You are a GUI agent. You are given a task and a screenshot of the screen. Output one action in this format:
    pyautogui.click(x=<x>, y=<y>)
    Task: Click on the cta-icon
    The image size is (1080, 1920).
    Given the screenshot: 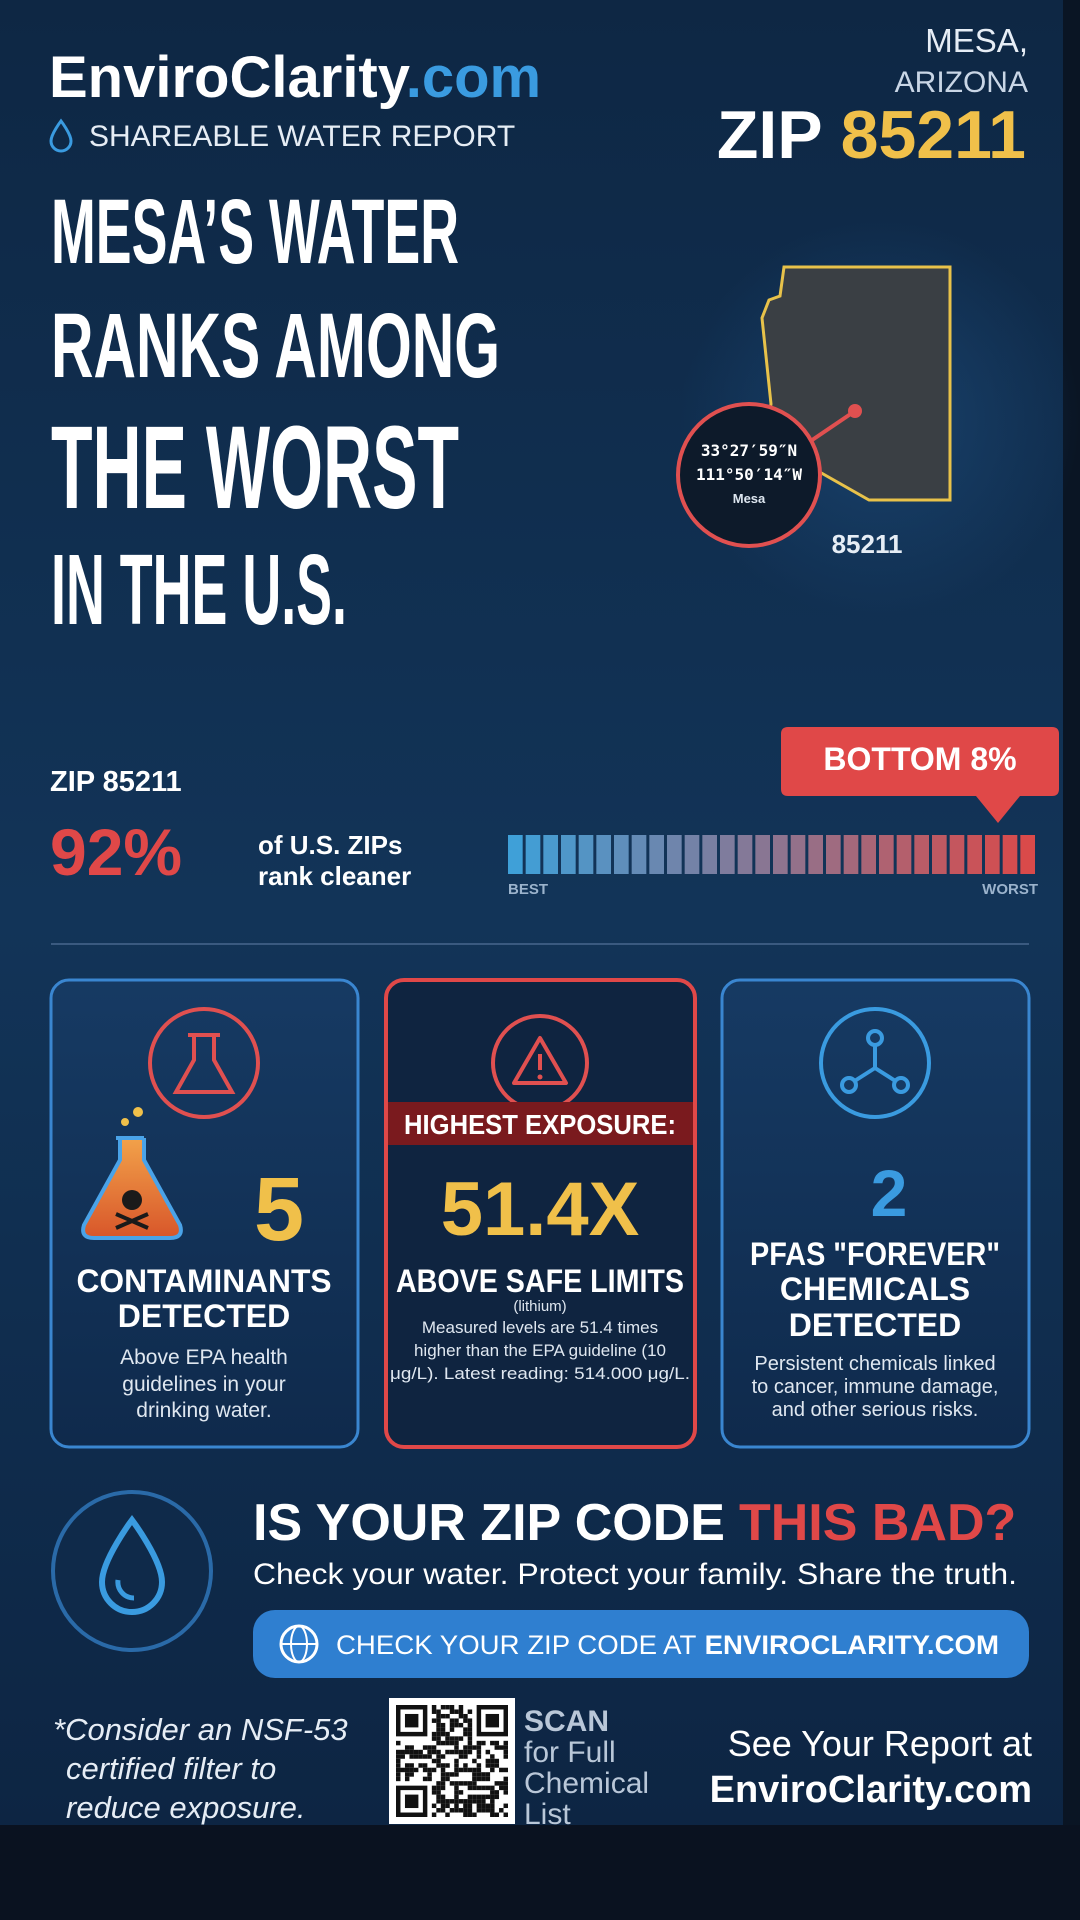 What is the action you would take?
    pyautogui.click(x=132, y=1571)
    